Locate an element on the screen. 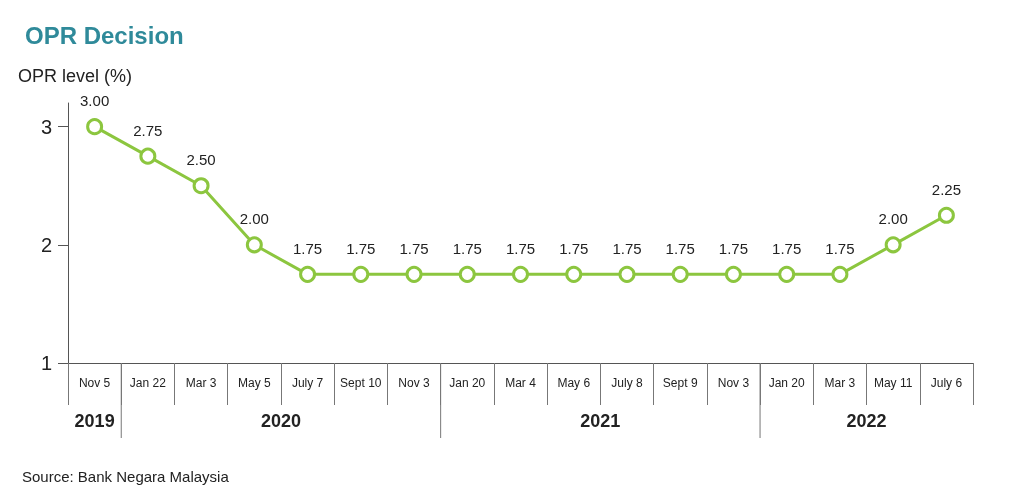 Image resolution: width=1024 pixels, height=490 pixels. y-tick-label: 2 is located at coordinates (46, 244).